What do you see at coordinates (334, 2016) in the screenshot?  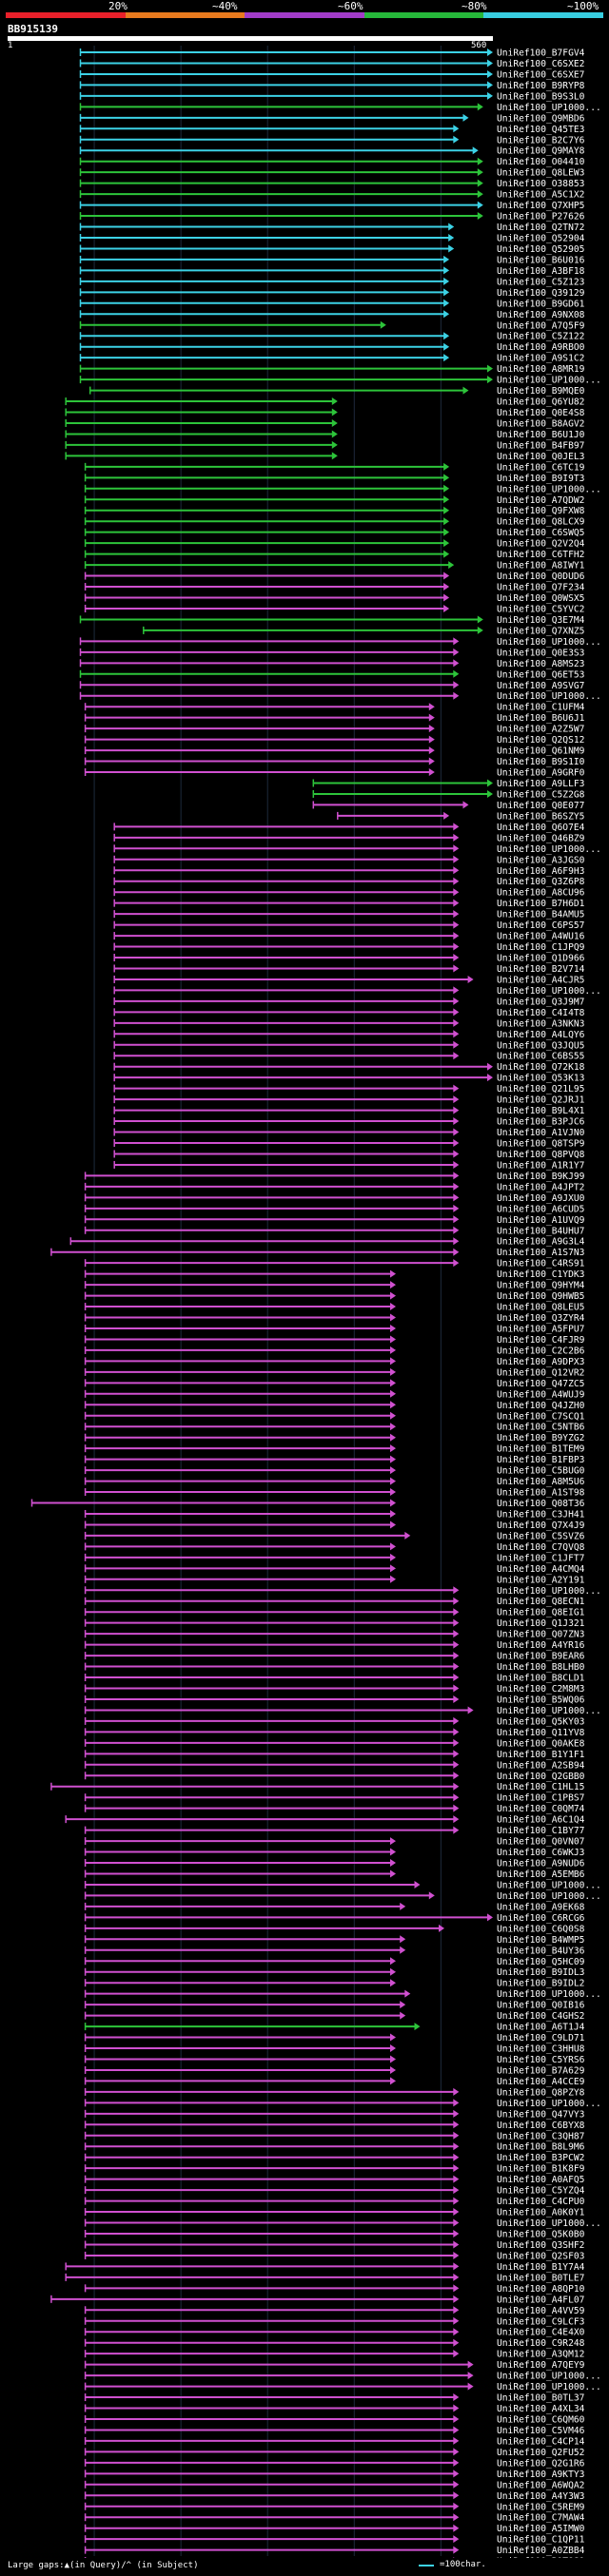 I see `hit-row: UniRef100_C4GHS2` at bounding box center [334, 2016].